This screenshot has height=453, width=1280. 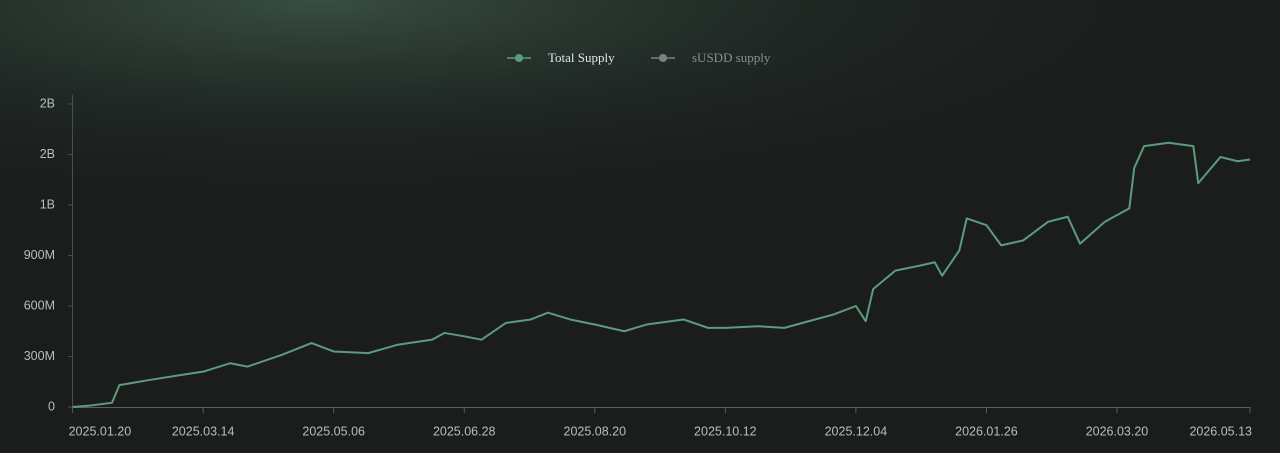 I want to click on legend: Total Supply sUSDD supply, so click(x=639, y=57).